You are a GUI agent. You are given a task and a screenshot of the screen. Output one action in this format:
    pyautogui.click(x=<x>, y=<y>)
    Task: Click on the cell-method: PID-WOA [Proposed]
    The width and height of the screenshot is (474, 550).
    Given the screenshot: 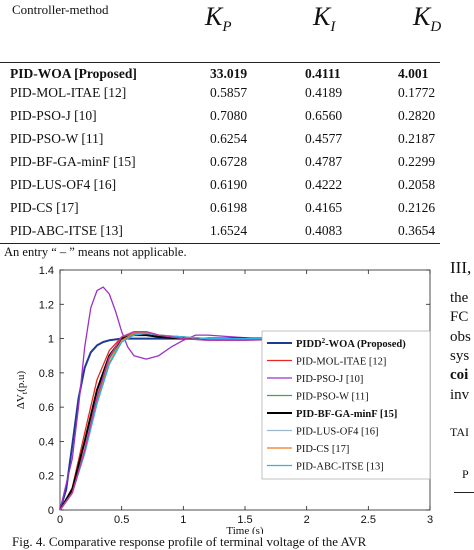 What is the action you would take?
    pyautogui.click(x=73, y=73)
    